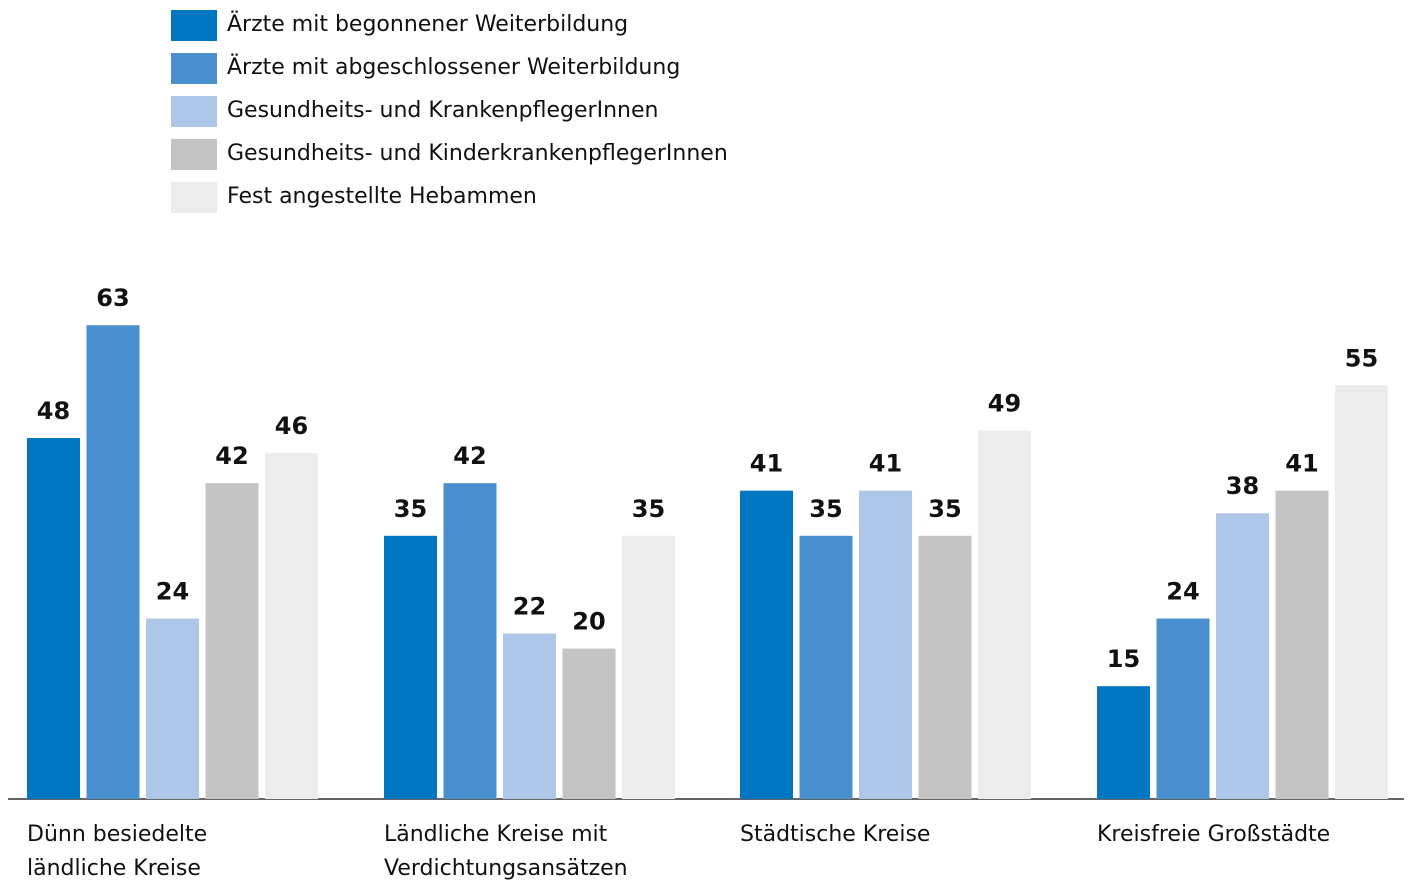 Image resolution: width=1410 pixels, height=884 pixels. What do you see at coordinates (291, 426) in the screenshot?
I see `value-label: 46` at bounding box center [291, 426].